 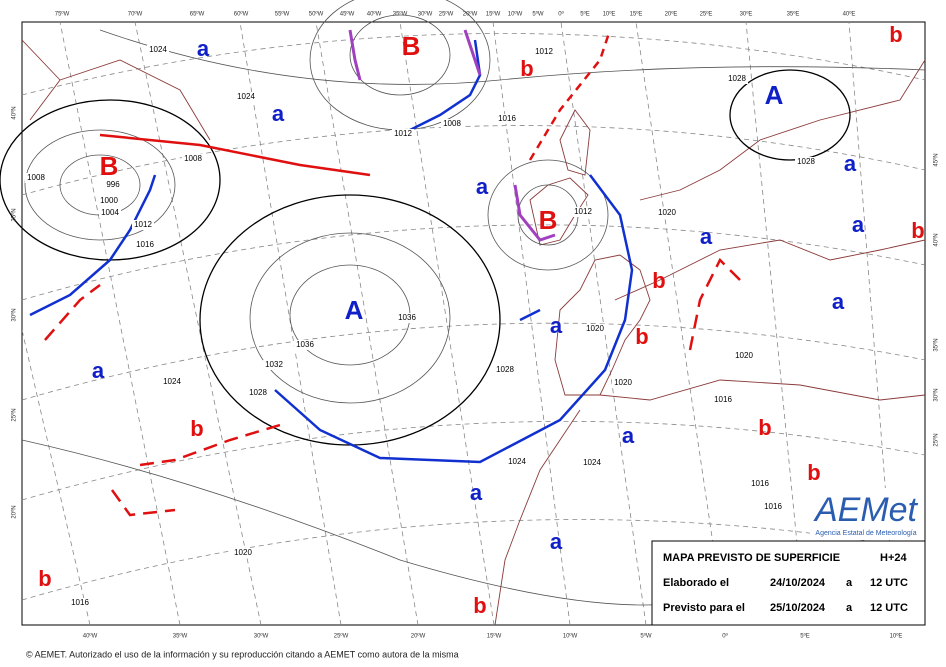 I want to click on logo-agency: Agencia Estatal de Meteorología, so click(x=865, y=533).